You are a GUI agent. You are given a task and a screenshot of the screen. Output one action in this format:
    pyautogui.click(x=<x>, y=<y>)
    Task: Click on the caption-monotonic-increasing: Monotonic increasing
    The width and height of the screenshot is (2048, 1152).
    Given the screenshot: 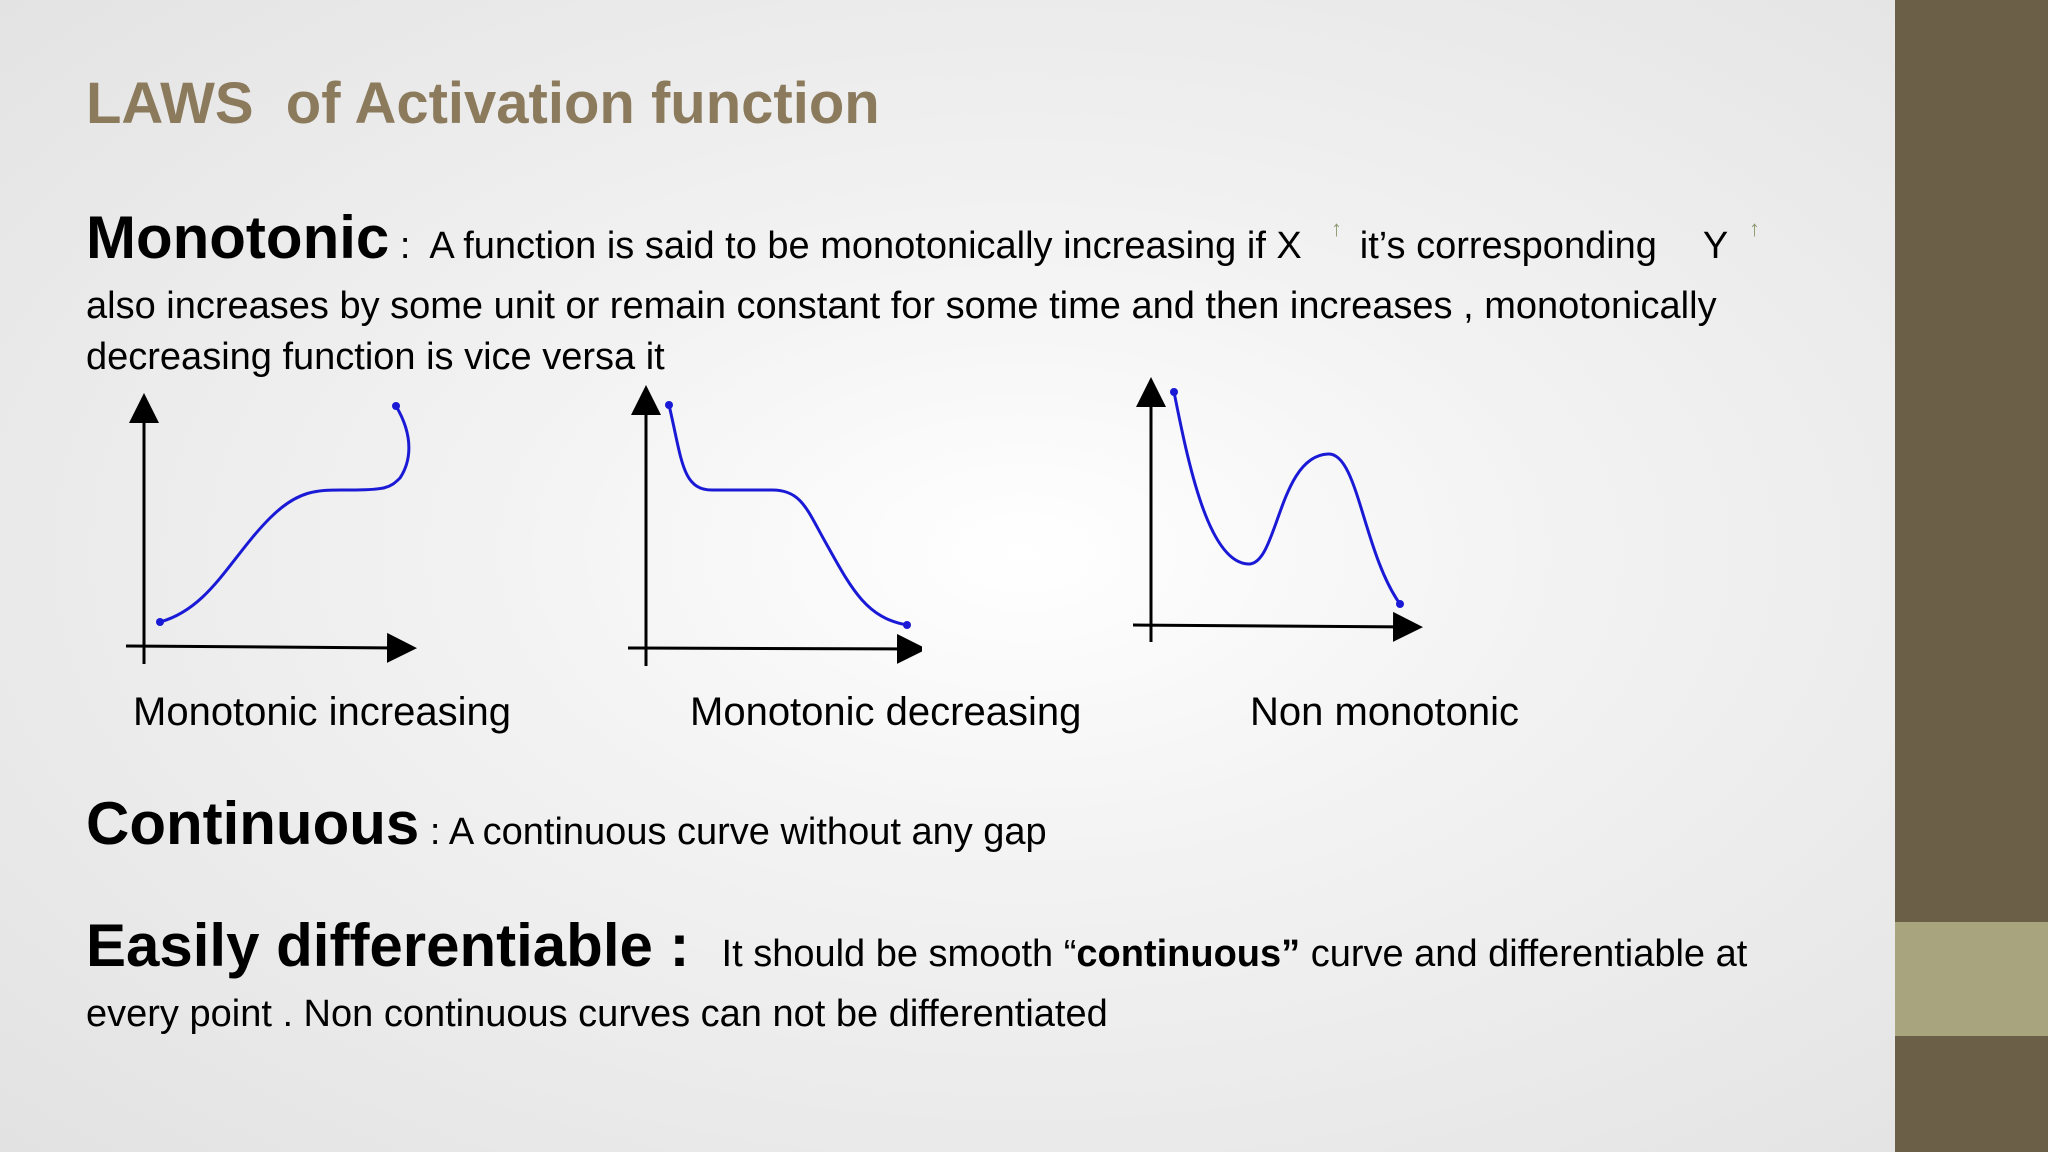 What is the action you would take?
    pyautogui.click(x=322, y=712)
    